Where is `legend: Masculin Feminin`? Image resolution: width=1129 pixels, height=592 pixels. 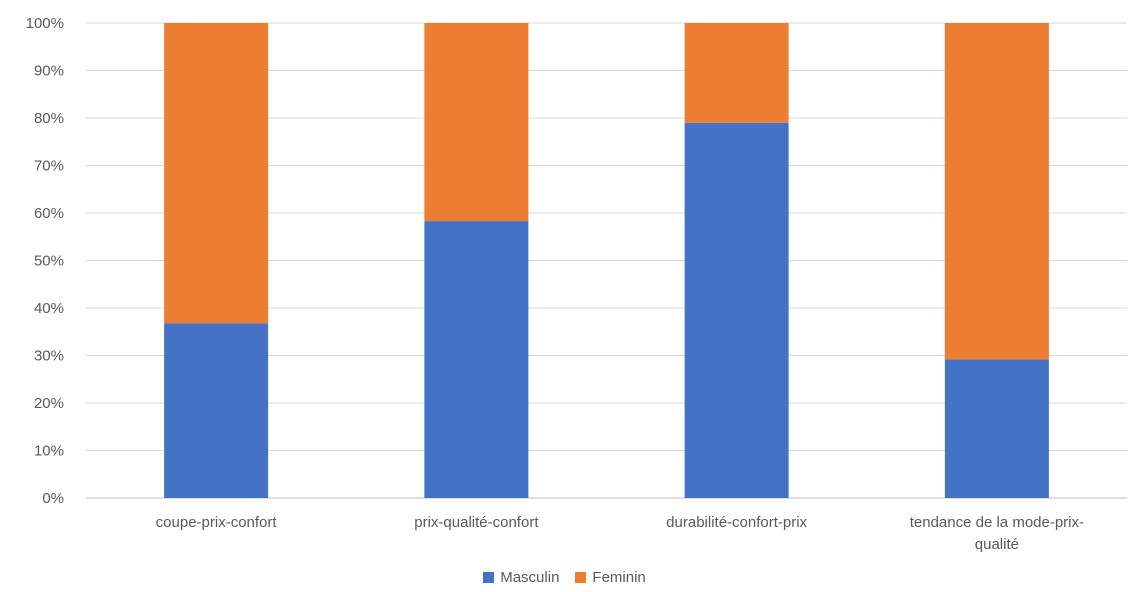
legend: Masculin Feminin is located at coordinates (564, 577).